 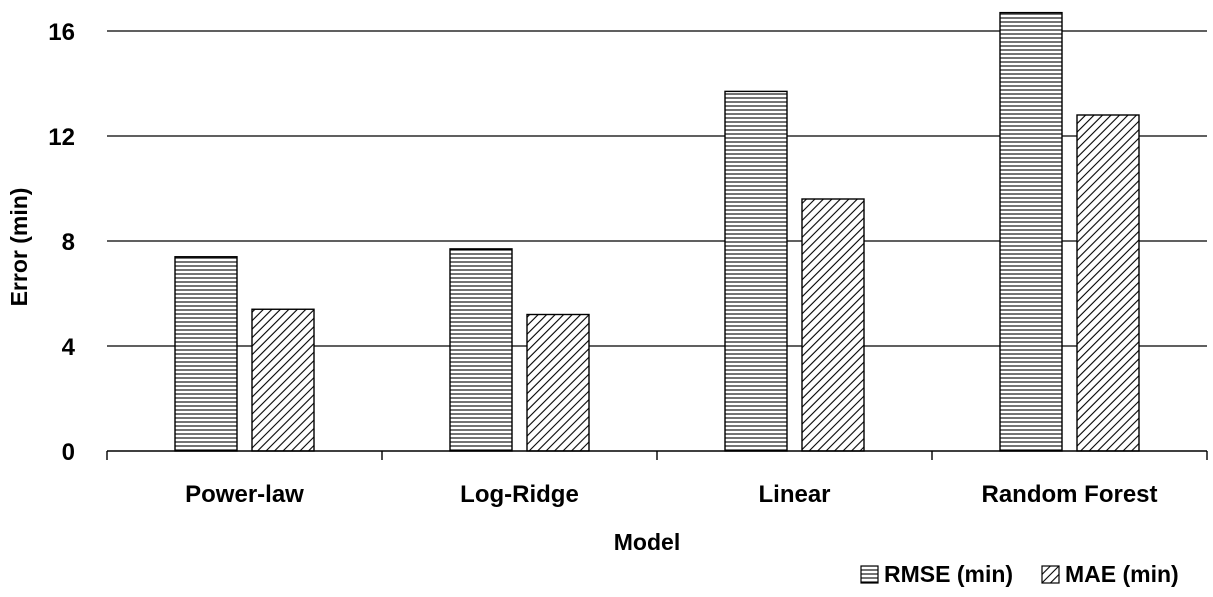 What do you see at coordinates (647, 542) in the screenshot?
I see `x-axis-title: Model` at bounding box center [647, 542].